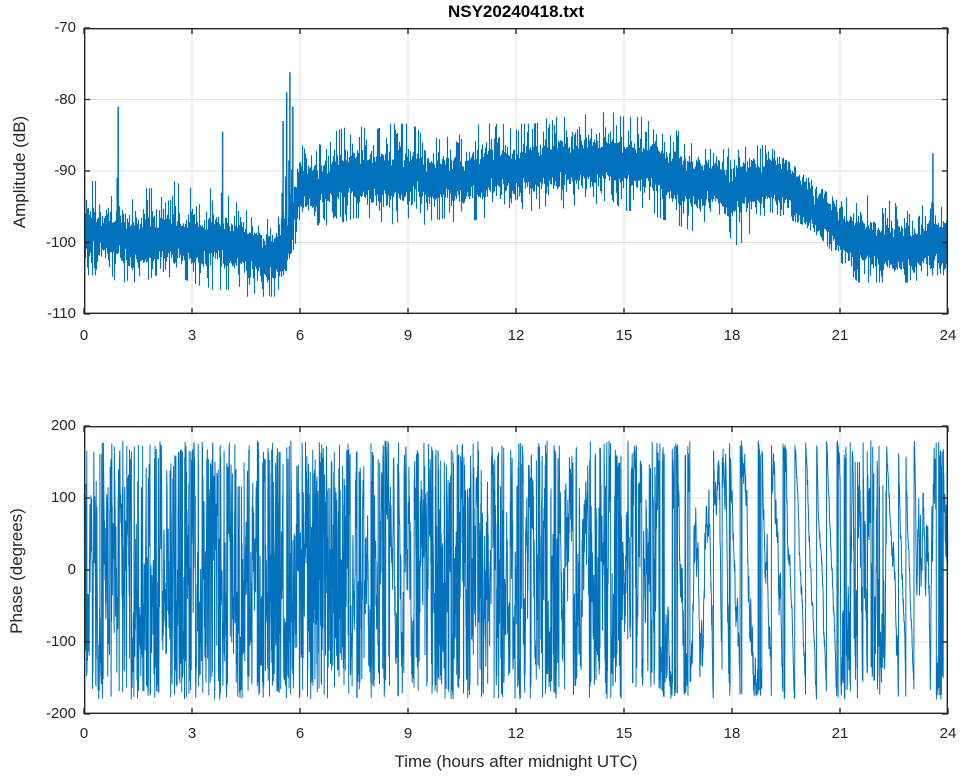  What do you see at coordinates (192, 733) in the screenshot?
I see `phase-x-tick-label: 3` at bounding box center [192, 733].